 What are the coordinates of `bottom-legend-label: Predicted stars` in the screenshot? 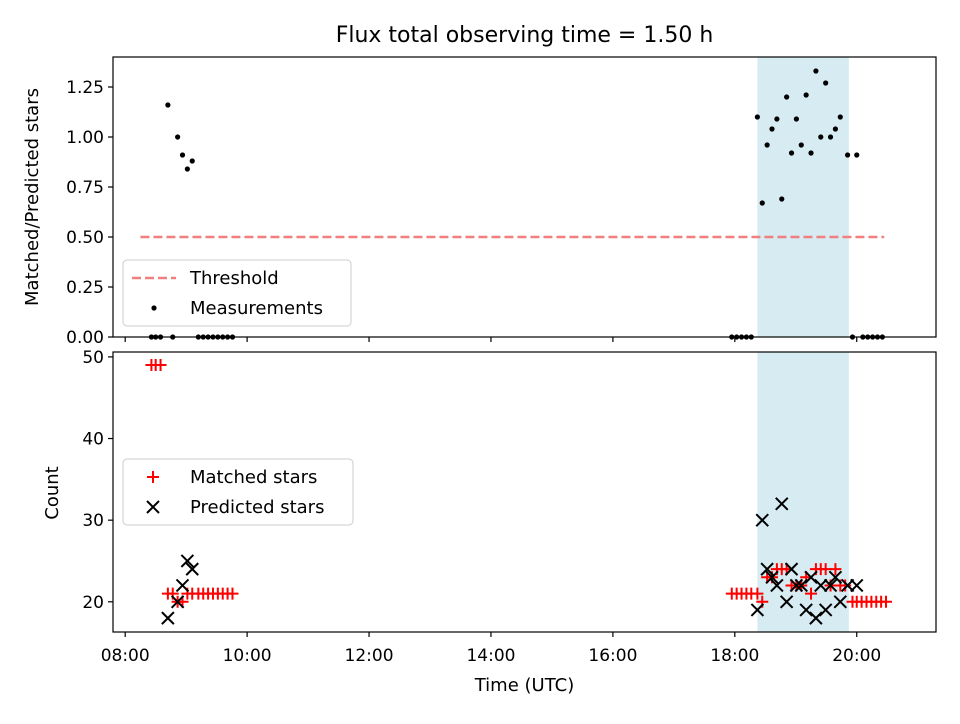 It's located at (257, 507).